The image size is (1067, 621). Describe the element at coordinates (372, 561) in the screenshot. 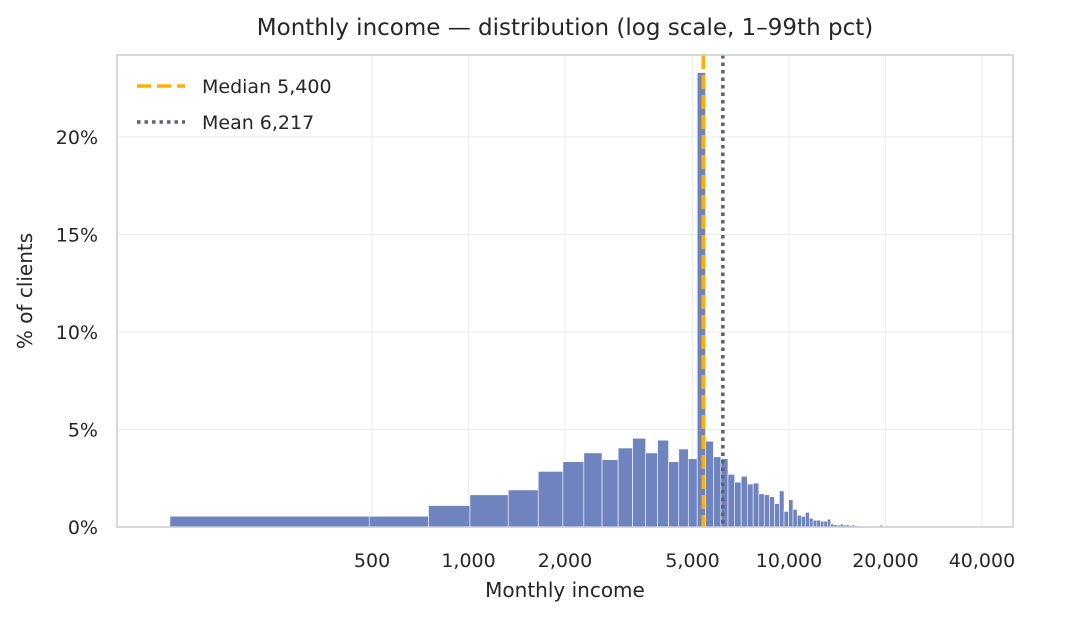

I see `x-tick-label: 500` at that location.